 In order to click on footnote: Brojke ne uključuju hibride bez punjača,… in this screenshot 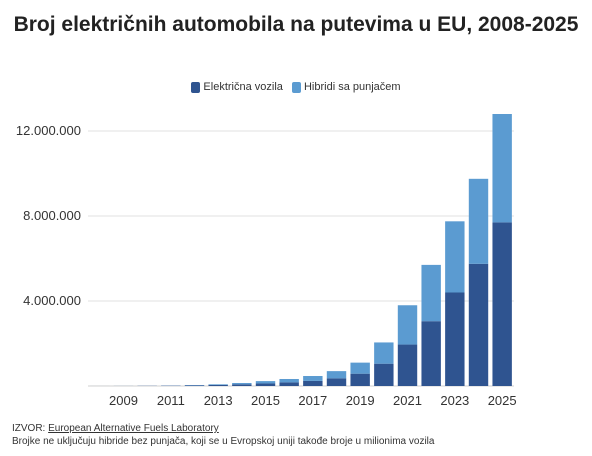, I will do `click(223, 441)`.